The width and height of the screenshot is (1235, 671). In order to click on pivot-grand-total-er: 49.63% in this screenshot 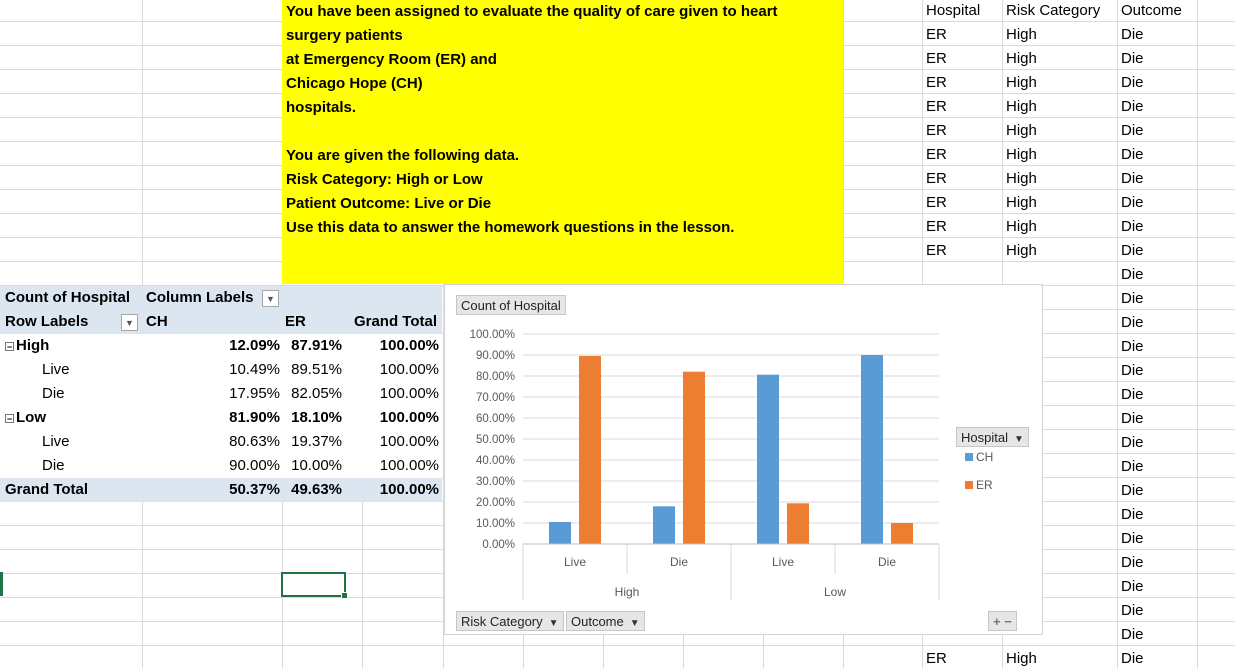, I will do `click(316, 489)`.